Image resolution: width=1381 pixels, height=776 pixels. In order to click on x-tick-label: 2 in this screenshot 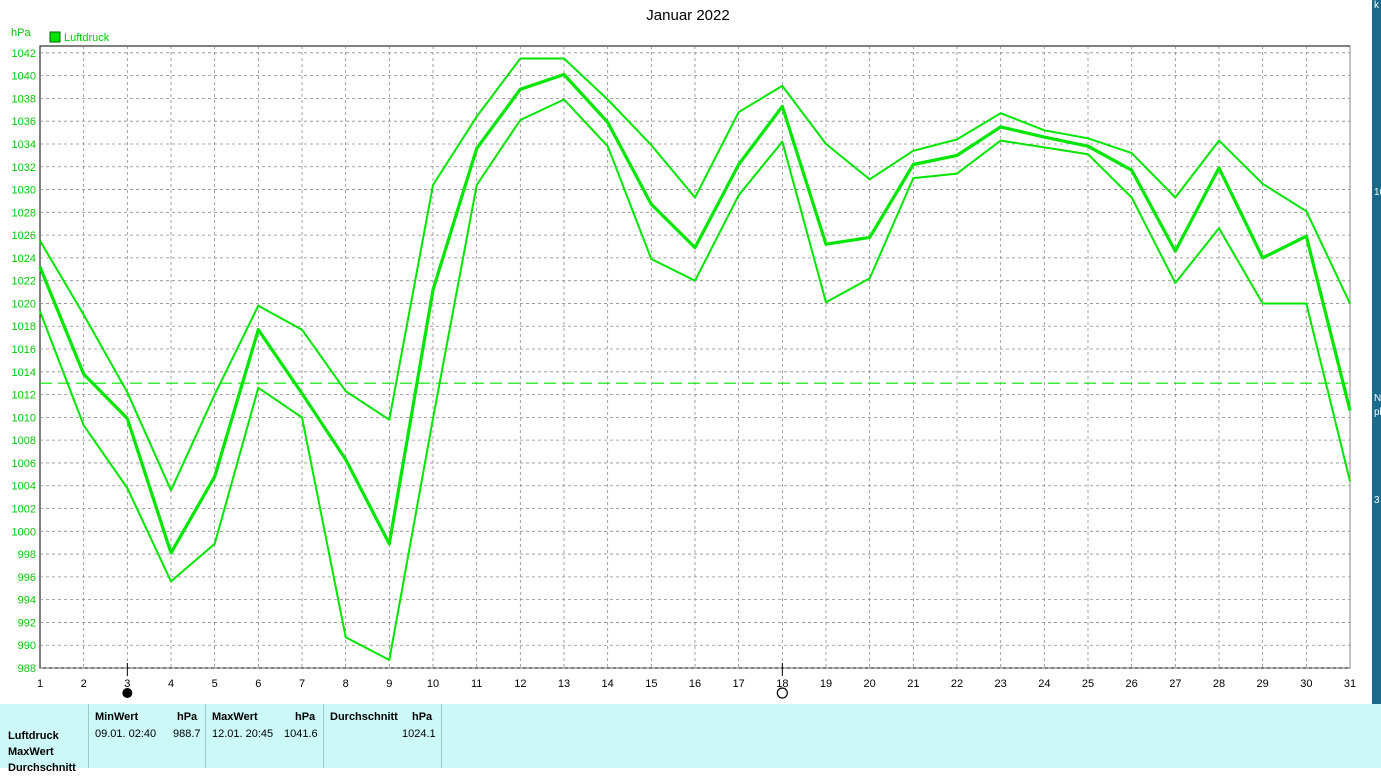, I will do `click(84, 684)`.